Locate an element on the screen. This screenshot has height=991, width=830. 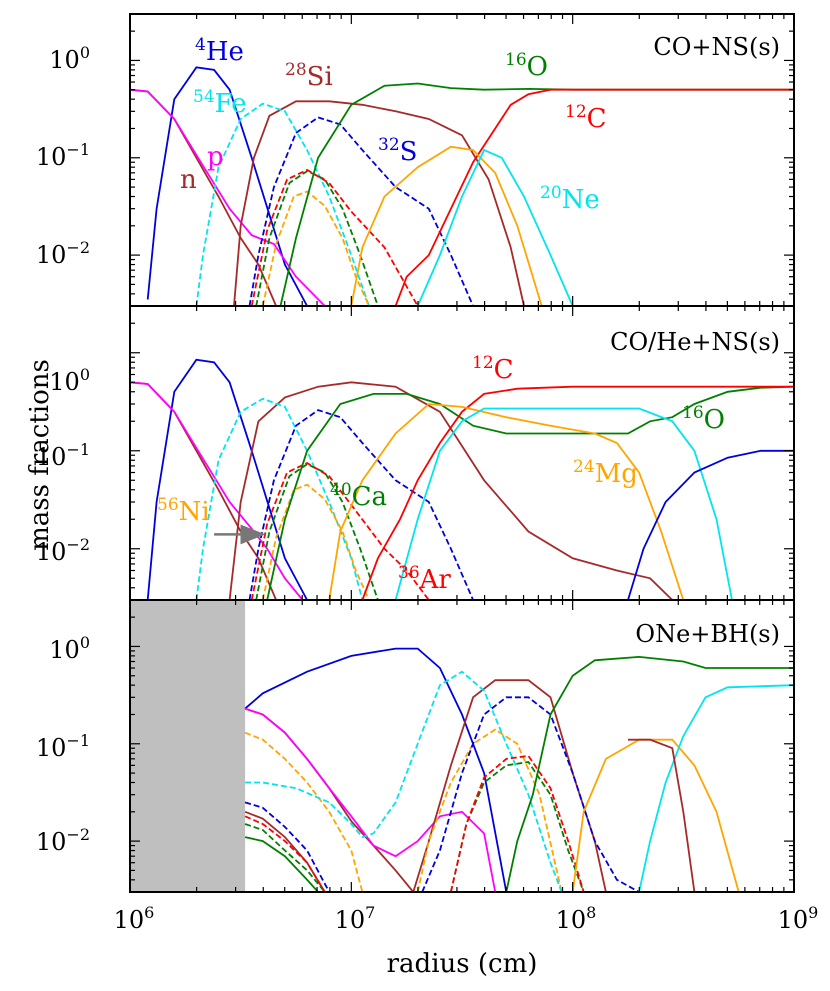
x-tick-label: 107 is located at coordinates (355, 918).